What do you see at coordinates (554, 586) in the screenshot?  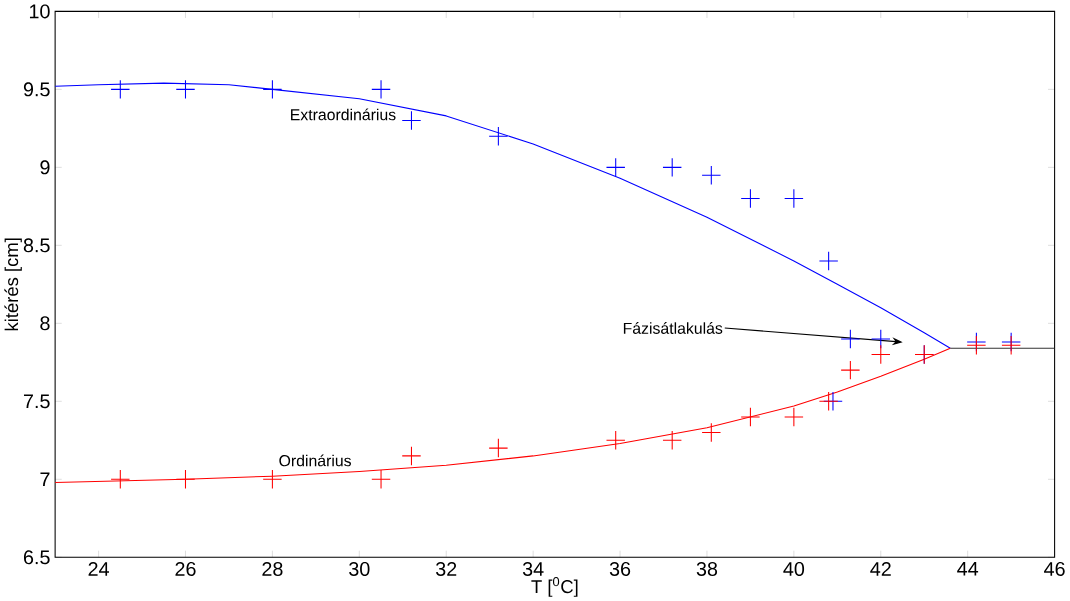 I see `x-axis-title: T [$^{0}$C]` at bounding box center [554, 586].